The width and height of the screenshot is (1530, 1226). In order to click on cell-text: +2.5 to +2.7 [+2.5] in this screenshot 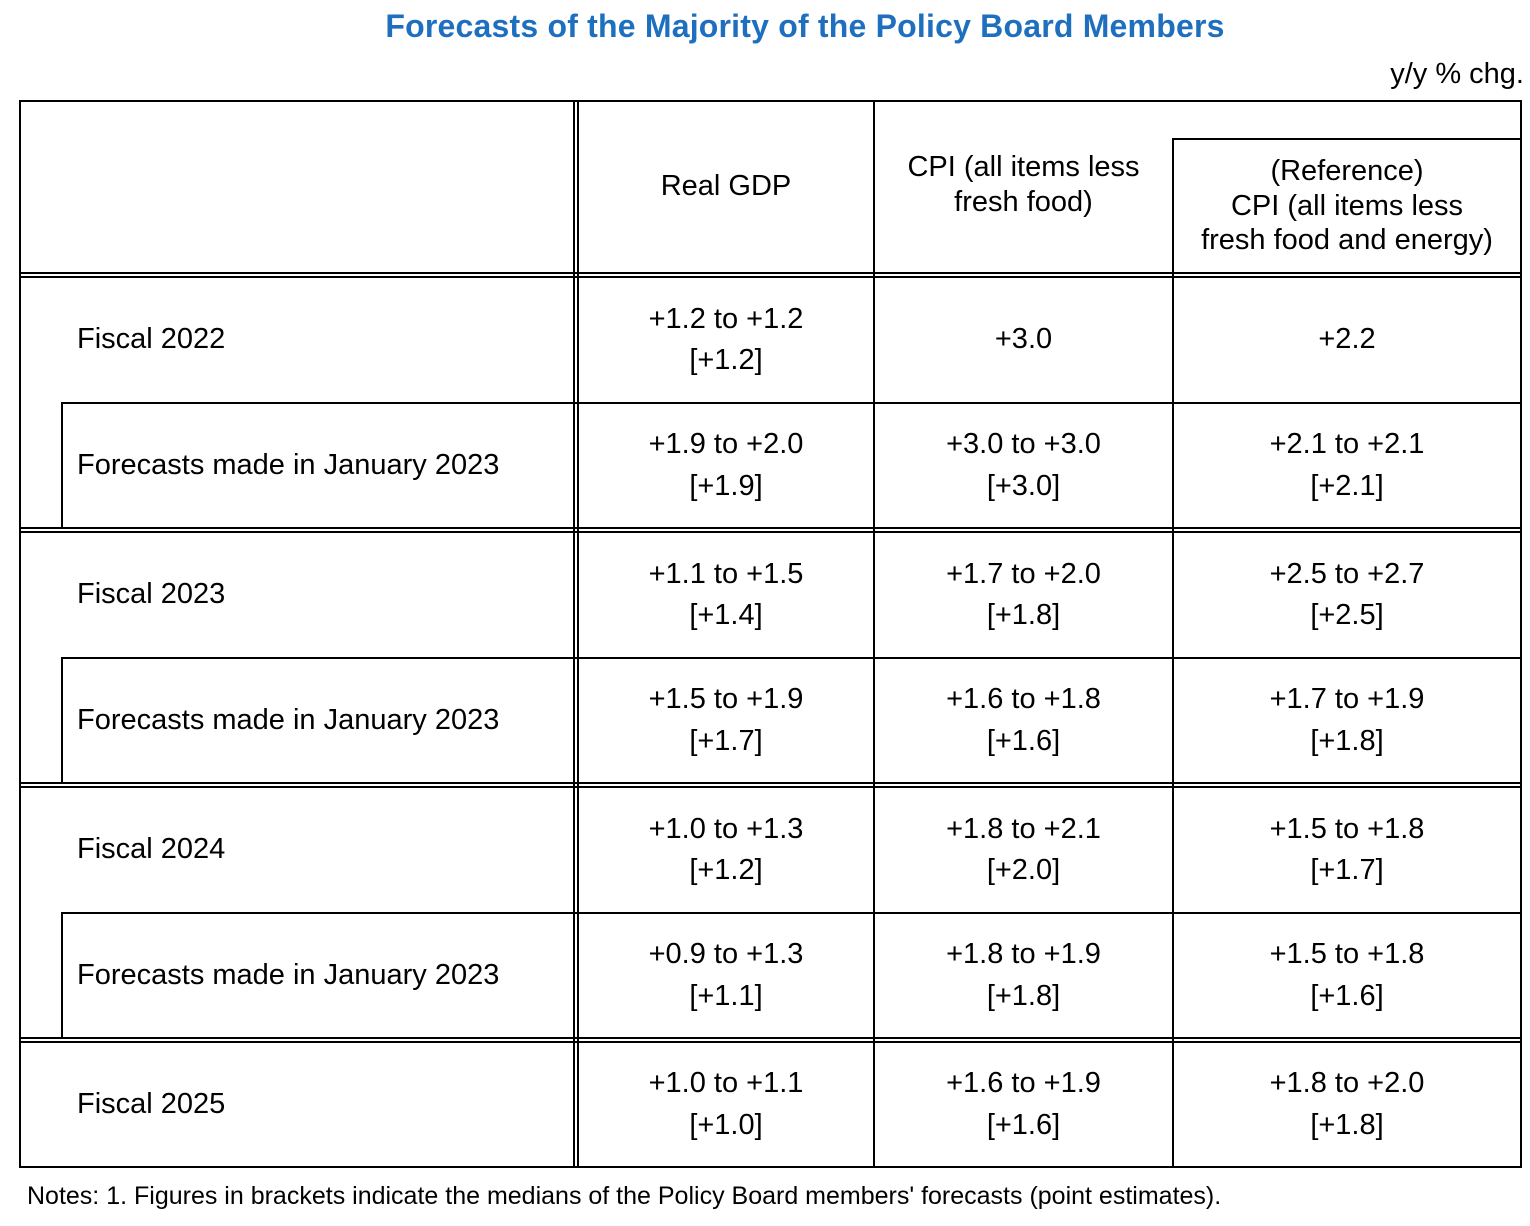, I will do `click(1347, 594)`.